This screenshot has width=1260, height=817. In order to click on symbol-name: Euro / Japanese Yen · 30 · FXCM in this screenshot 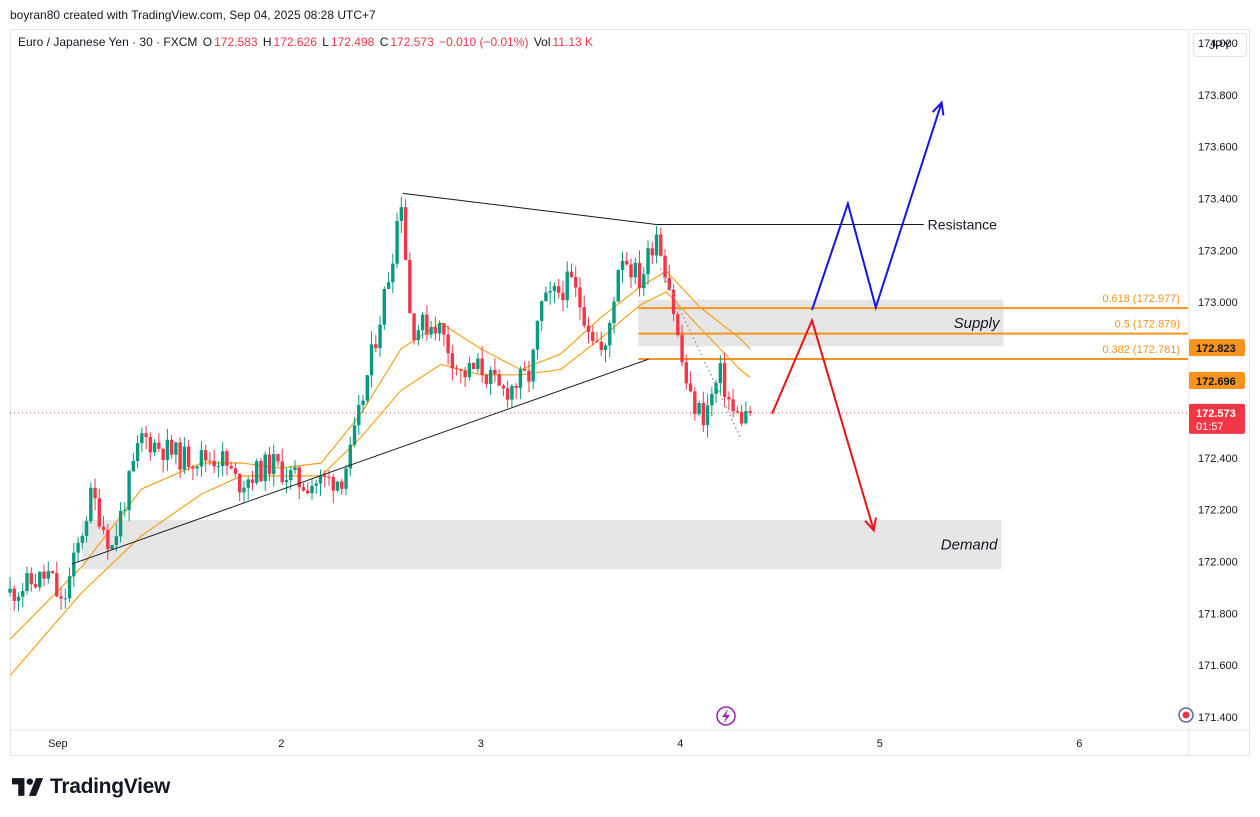, I will do `click(108, 42)`.